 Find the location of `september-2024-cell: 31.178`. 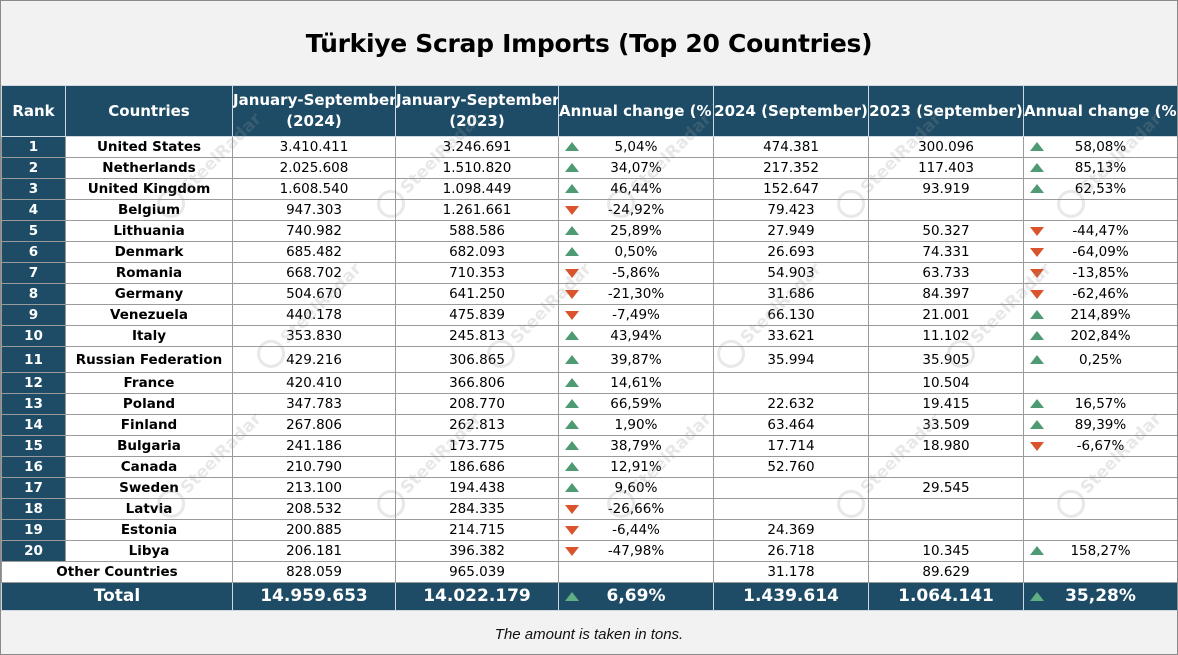

september-2024-cell: 31.178 is located at coordinates (791, 572).